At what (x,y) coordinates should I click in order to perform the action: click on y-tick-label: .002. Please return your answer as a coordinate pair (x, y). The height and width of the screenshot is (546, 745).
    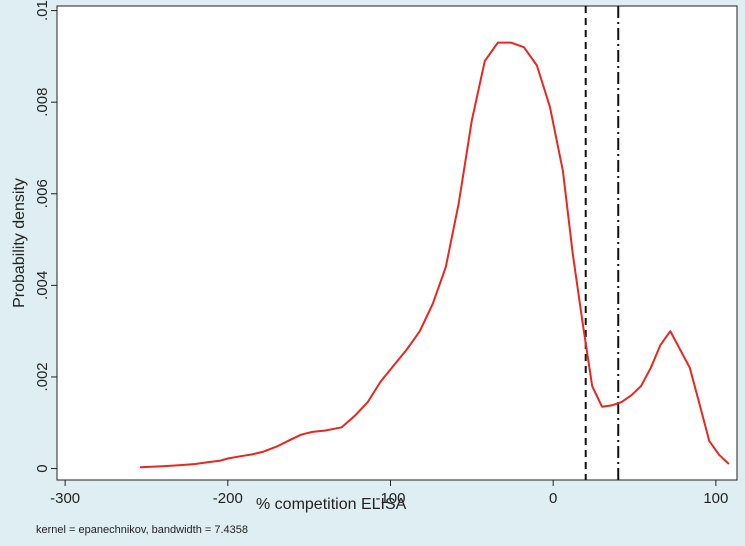
    Looking at the image, I should click on (42, 376).